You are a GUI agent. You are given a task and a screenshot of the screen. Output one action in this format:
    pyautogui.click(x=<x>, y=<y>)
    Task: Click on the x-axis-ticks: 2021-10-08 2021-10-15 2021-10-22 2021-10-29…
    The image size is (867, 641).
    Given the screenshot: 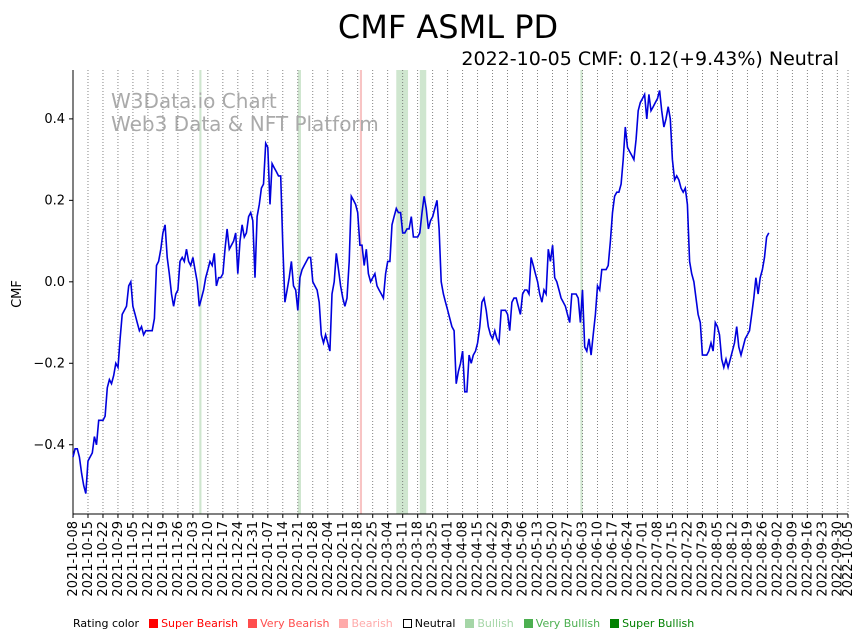 What is the action you would take?
    pyautogui.click(x=461, y=555)
    